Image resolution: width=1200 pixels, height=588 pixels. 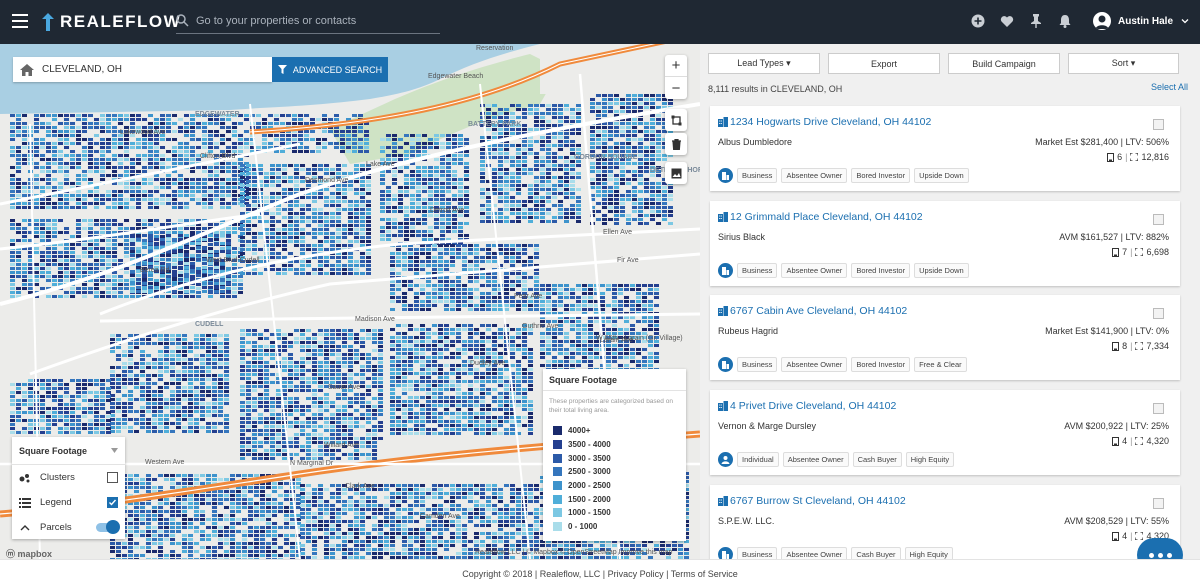 I want to click on zoom-out-button: −, so click(x=676, y=88).